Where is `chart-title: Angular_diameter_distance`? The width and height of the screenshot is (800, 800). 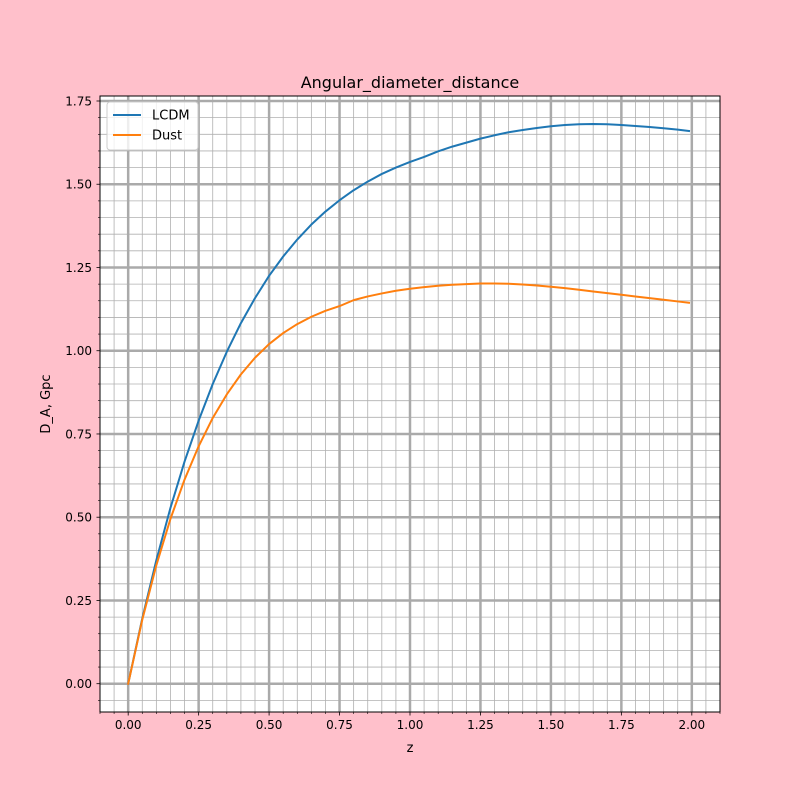
chart-title: Angular_diameter_distance is located at coordinates (410, 83).